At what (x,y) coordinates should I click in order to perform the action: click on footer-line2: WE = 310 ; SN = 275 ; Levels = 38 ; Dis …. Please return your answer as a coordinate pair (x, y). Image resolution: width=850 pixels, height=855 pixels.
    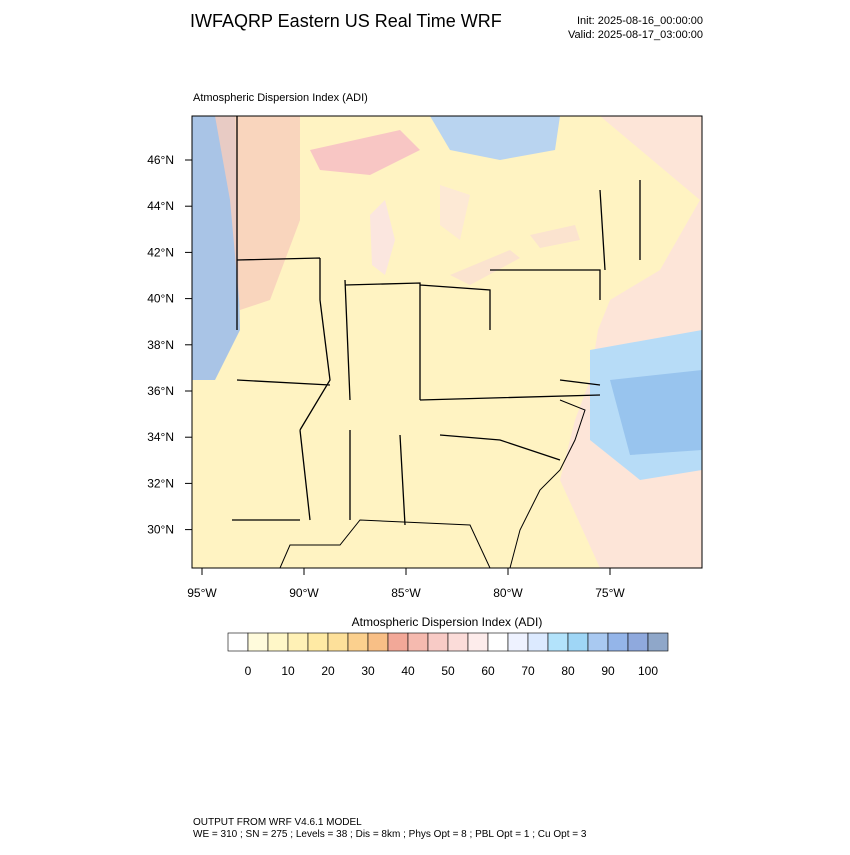
    Looking at the image, I should click on (390, 834).